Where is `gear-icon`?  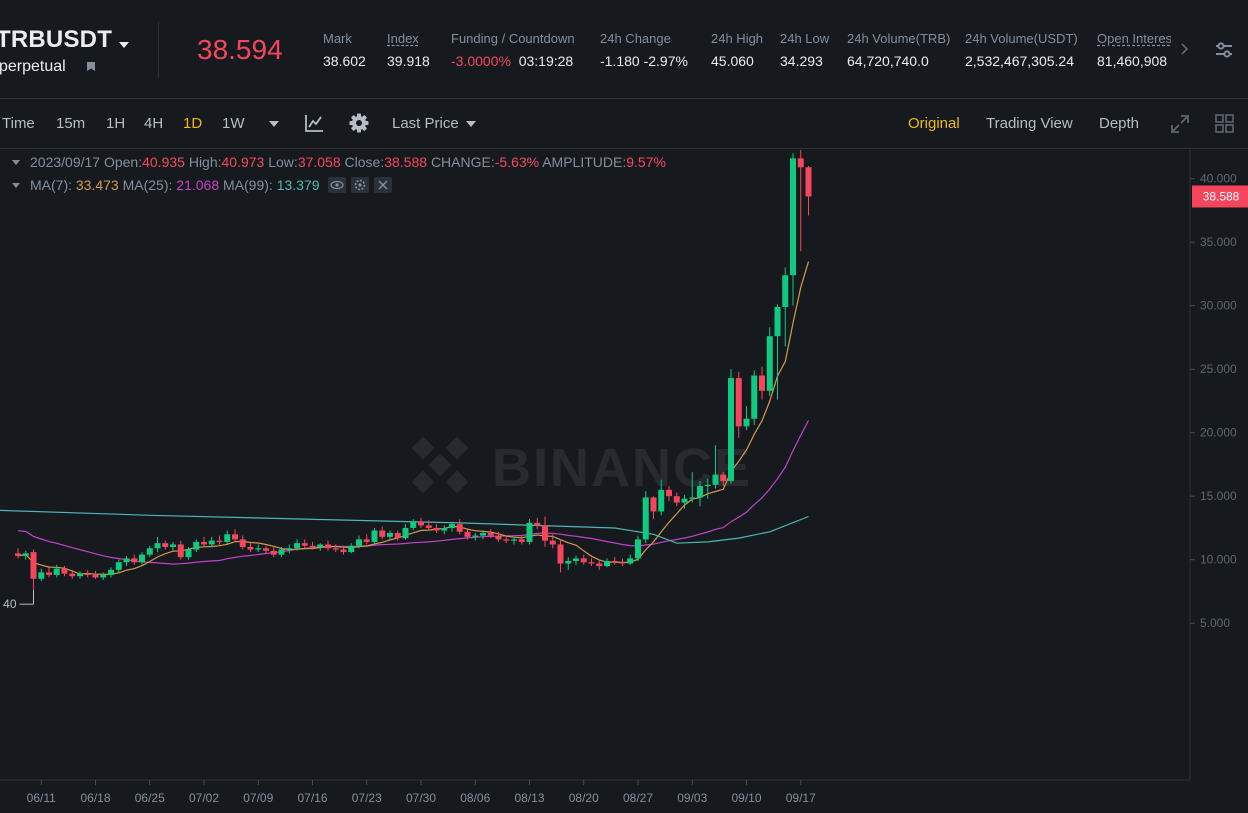
gear-icon is located at coordinates (359, 123).